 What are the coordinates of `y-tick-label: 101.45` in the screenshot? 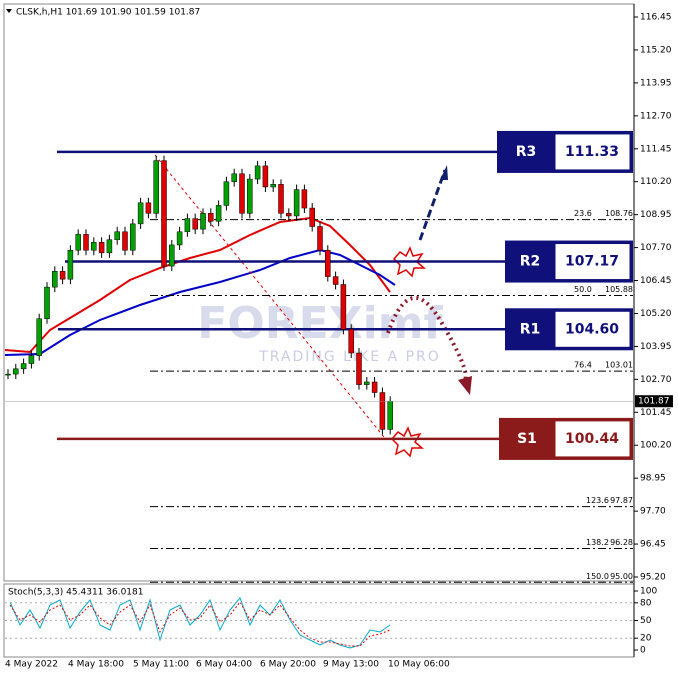 It's located at (656, 413).